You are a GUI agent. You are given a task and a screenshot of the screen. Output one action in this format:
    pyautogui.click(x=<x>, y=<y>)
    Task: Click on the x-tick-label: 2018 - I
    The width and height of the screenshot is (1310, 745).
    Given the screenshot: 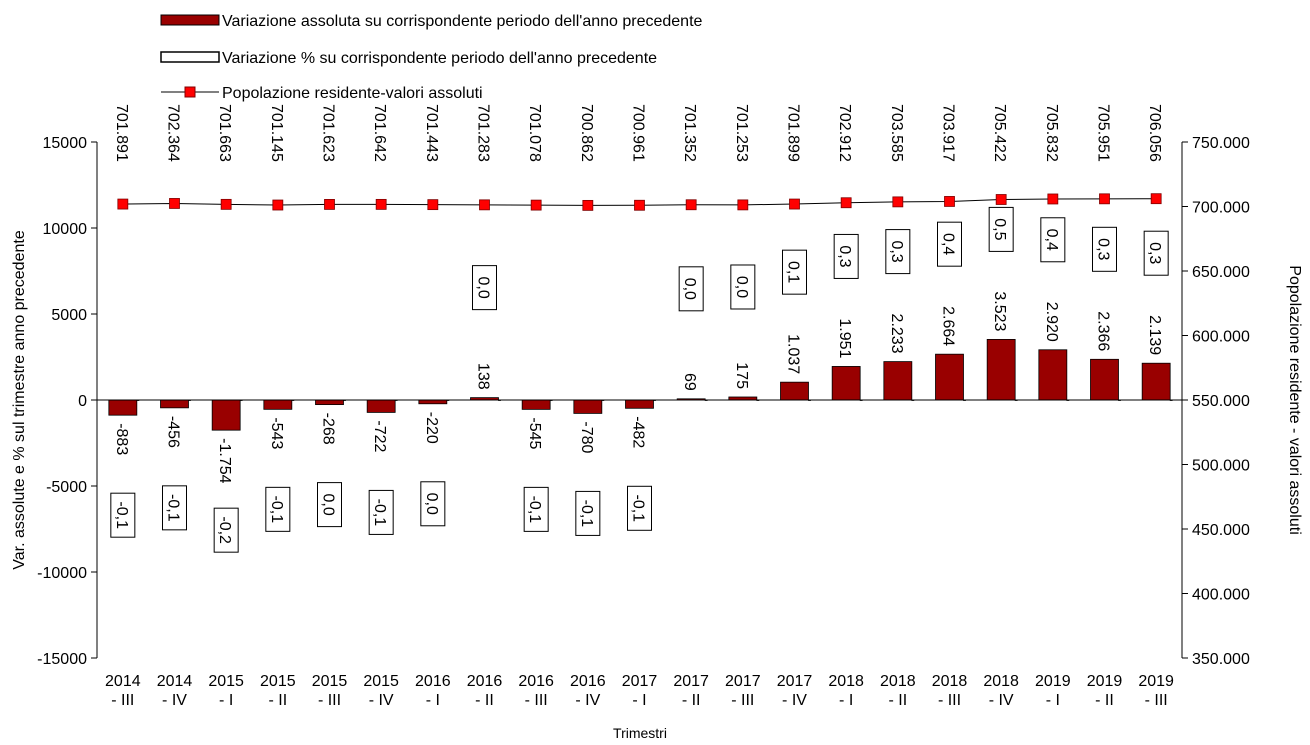 What is the action you would take?
    pyautogui.click(x=846, y=691)
    